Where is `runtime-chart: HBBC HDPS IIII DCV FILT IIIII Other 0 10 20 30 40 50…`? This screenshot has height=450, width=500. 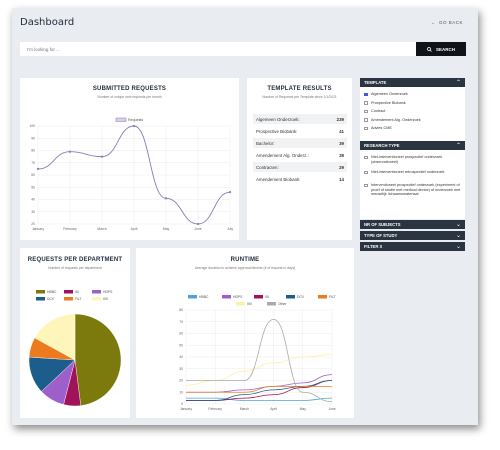
runtime-chart: HBBC HDPS IIII DCV FILT IIIII Other 0 10 20 30 40 50… is located at coordinates (257, 353).